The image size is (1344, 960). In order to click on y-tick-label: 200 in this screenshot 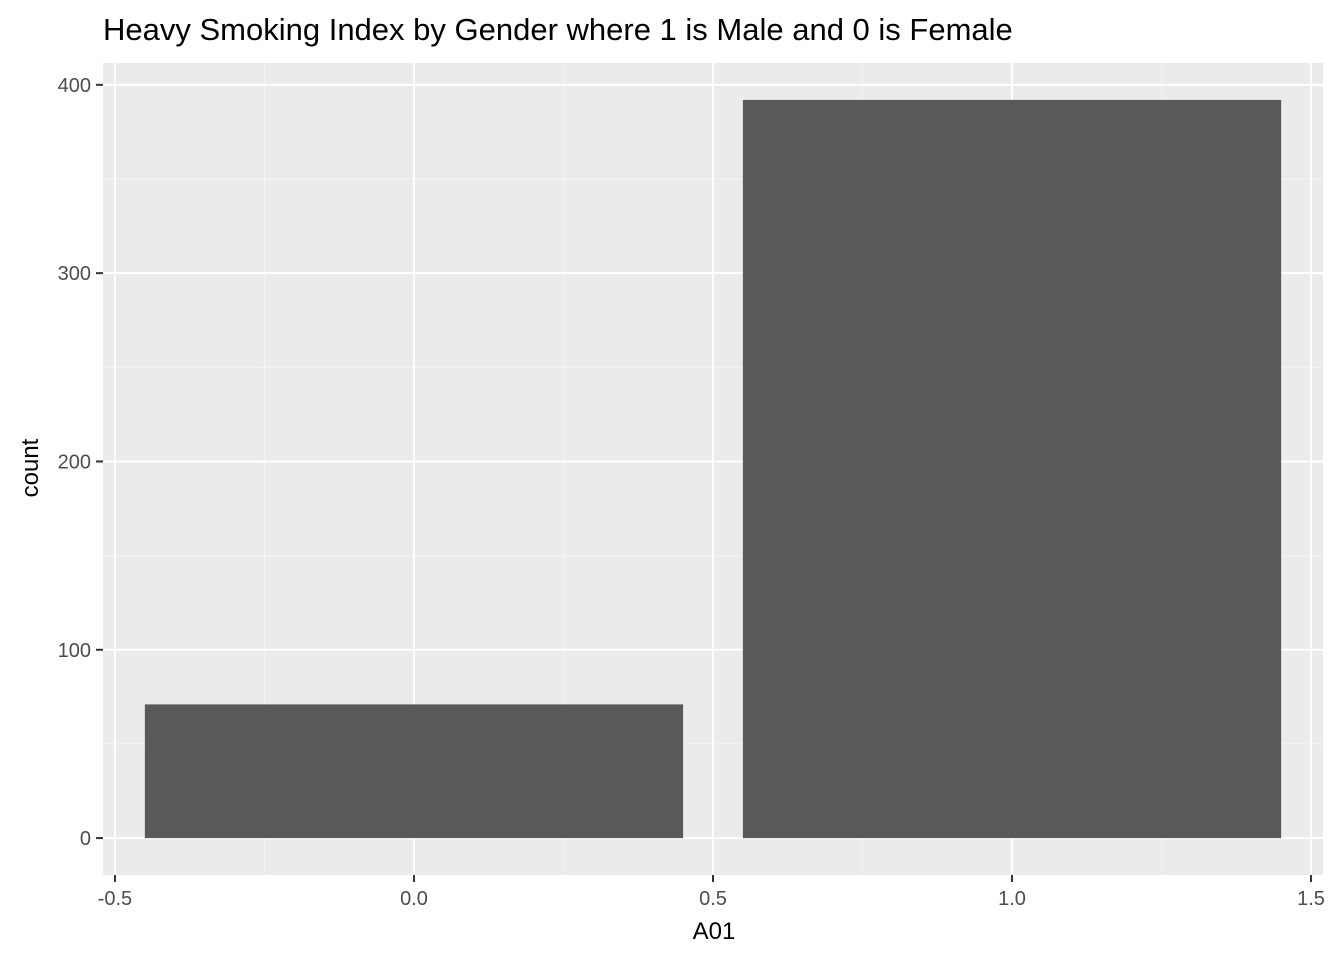, I will do `click(74, 462)`.